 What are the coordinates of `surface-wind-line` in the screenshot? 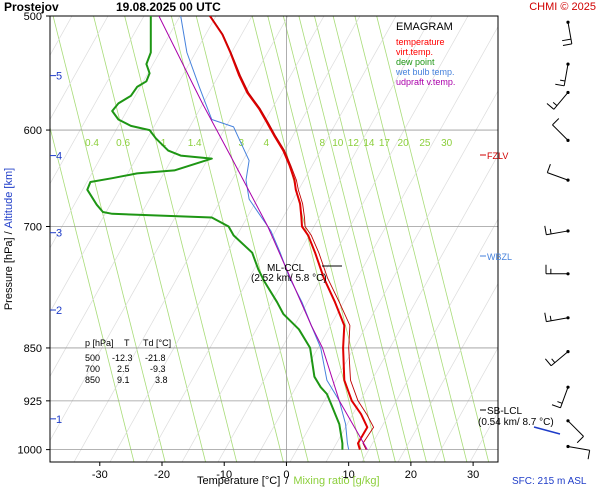 It's located at (547, 430).